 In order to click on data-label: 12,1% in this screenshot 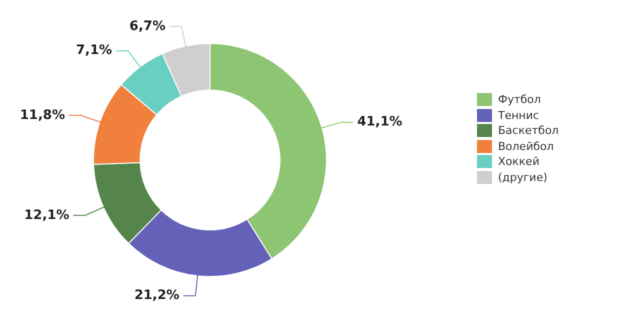, I will do `click(47, 215)`.